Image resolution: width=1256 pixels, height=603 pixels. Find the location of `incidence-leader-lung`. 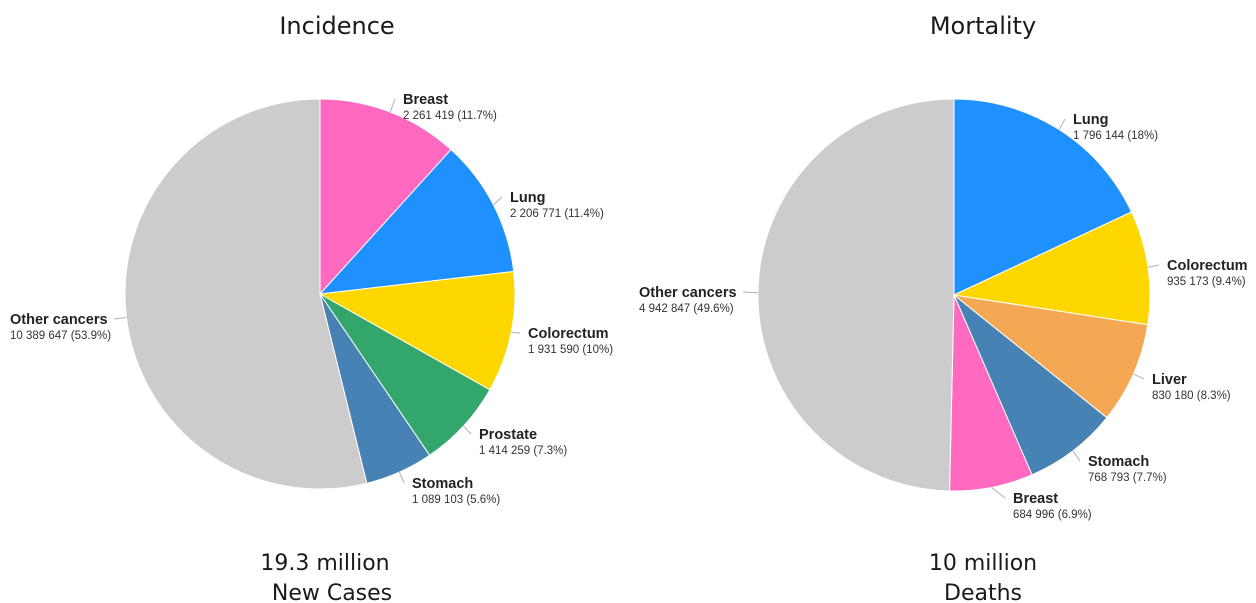

incidence-leader-lung is located at coordinates (498, 201).